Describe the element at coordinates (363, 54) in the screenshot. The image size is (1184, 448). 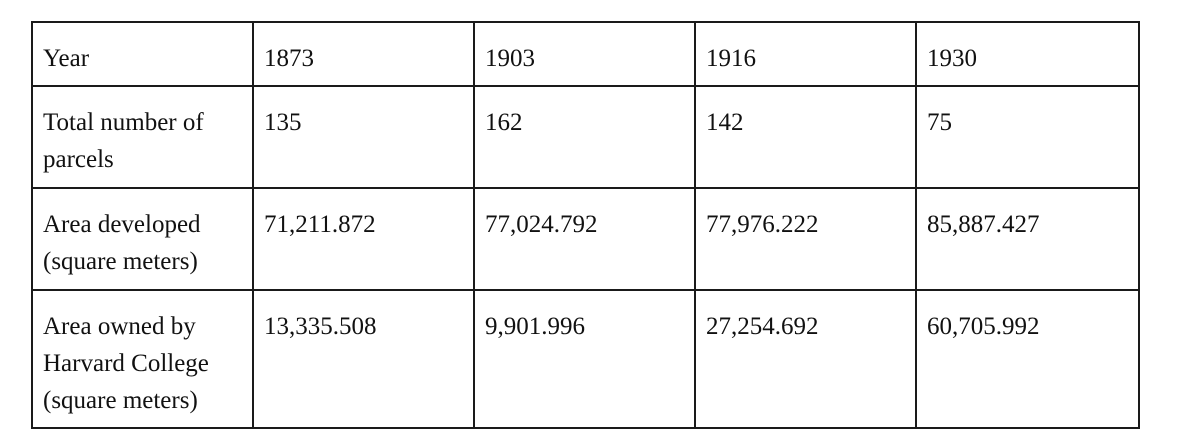
I see `table-cell: 1873` at that location.